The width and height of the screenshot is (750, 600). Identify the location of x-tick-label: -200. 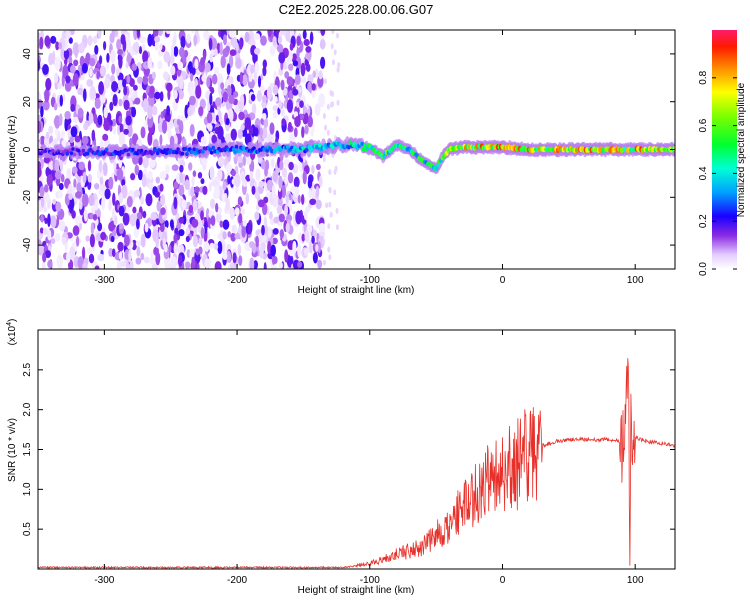
(237, 280).